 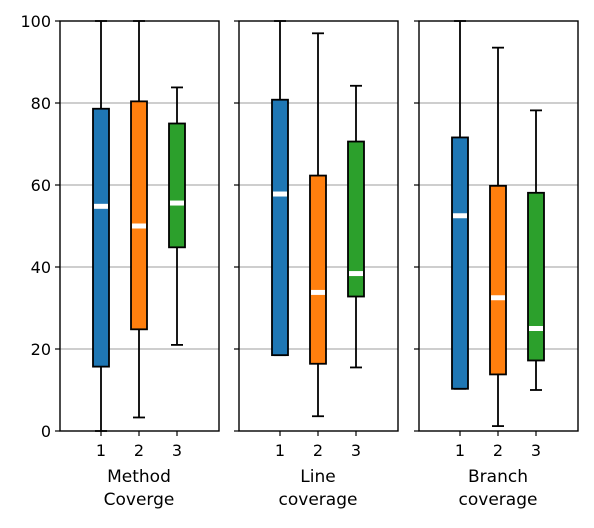 I want to click on y-tick-label: 40, so click(x=41, y=267).